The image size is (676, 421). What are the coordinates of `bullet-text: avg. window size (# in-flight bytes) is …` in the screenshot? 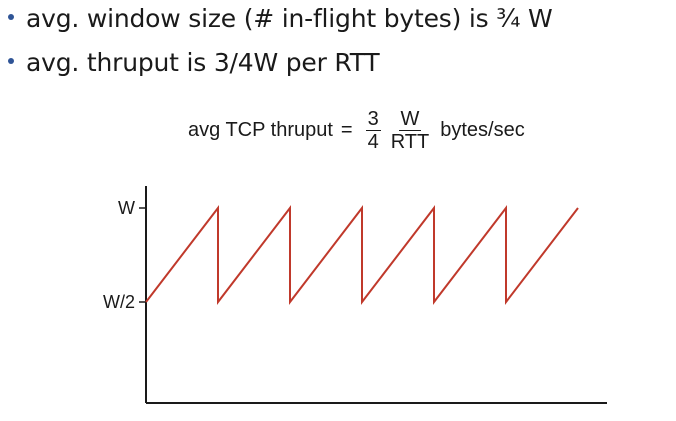 It's located at (289, 18).